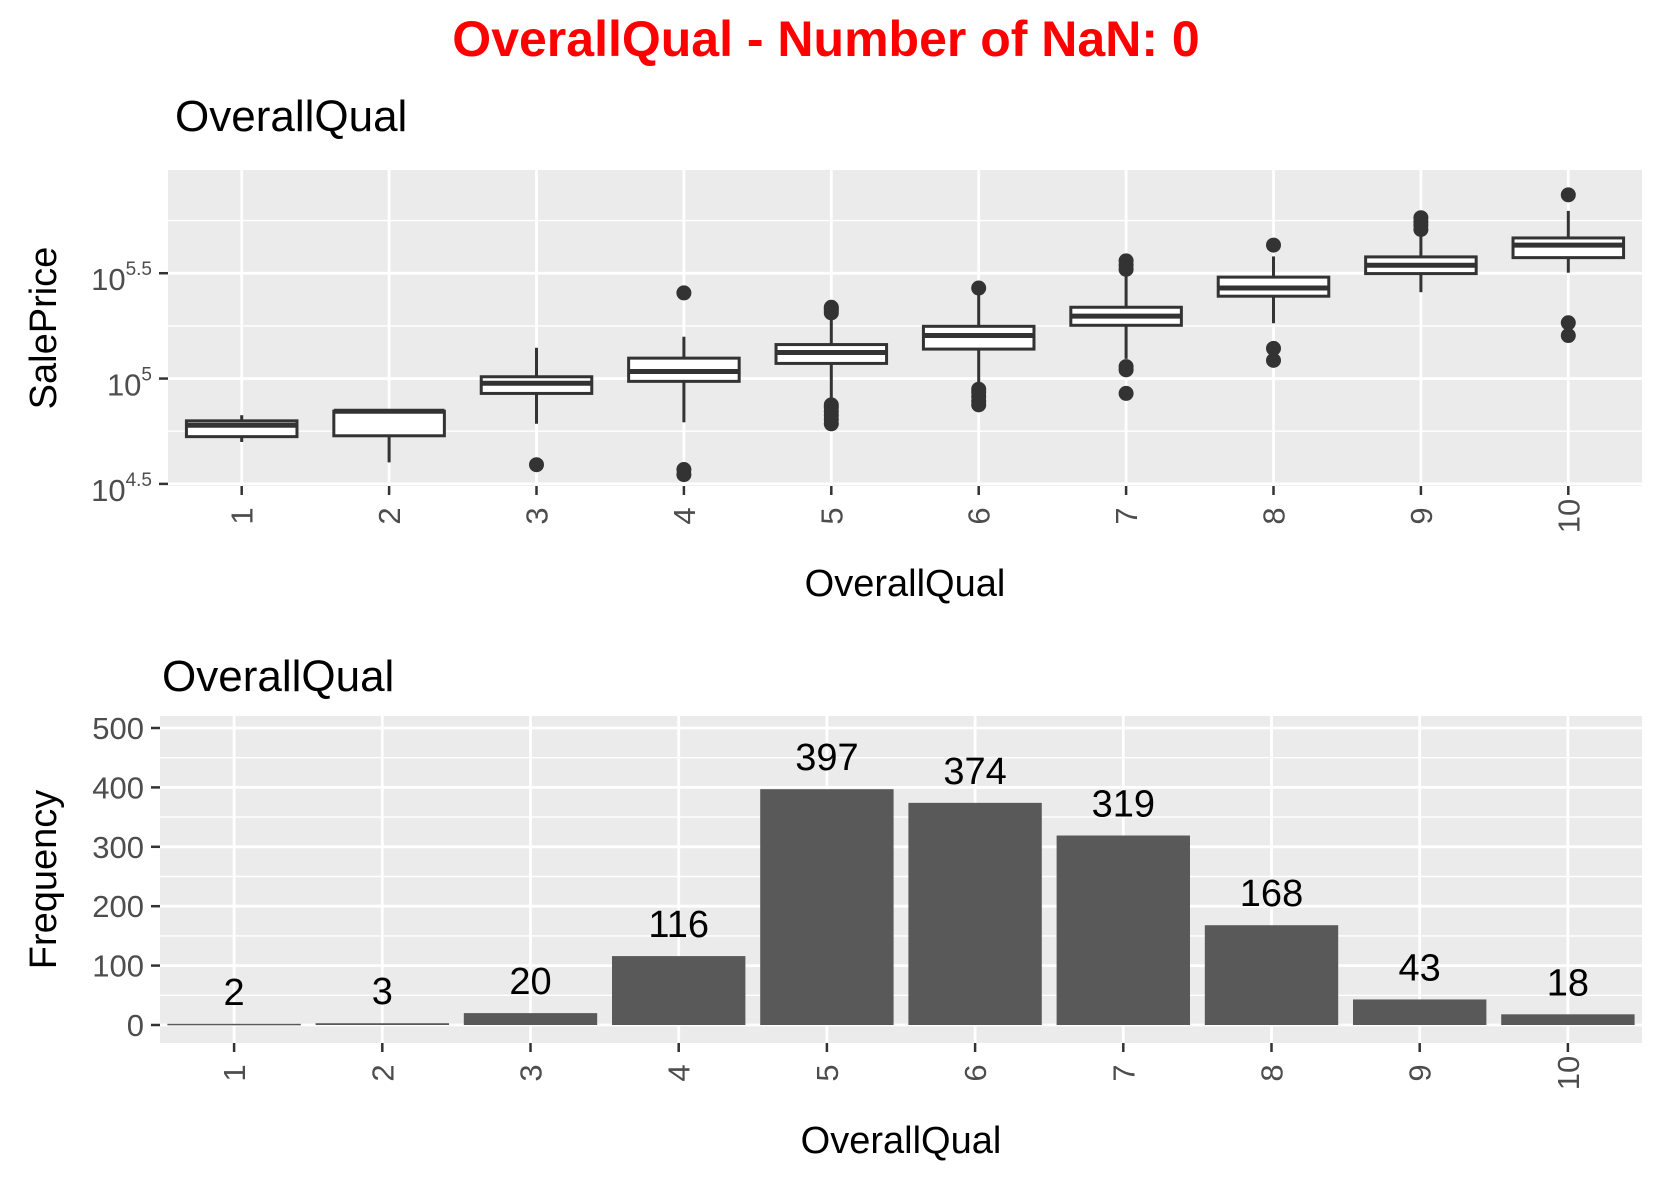 Image resolution: width=1653 pixels, height=1181 pixels. Describe the element at coordinates (679, 1072) in the screenshot. I see `barchart-x-tick-label: 4` at that location.